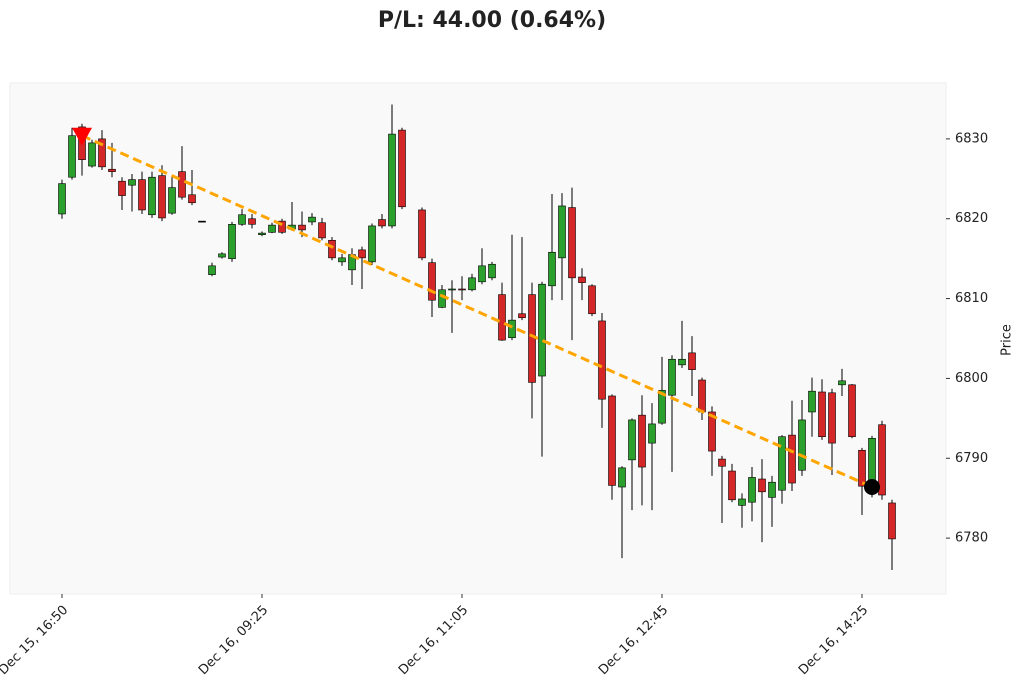 The width and height of the screenshot is (1024, 699). I want to click on x-tick-label: Dec 16, 14:25, so click(833, 640).